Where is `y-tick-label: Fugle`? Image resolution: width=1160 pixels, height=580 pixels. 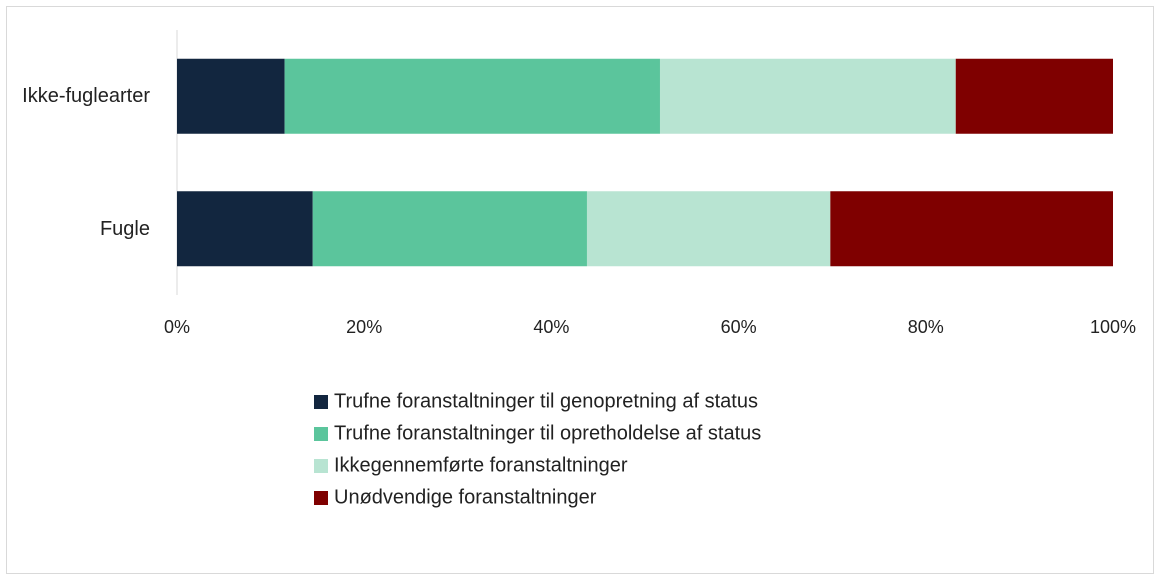
y-tick-label: Fugle is located at coordinates (124, 228).